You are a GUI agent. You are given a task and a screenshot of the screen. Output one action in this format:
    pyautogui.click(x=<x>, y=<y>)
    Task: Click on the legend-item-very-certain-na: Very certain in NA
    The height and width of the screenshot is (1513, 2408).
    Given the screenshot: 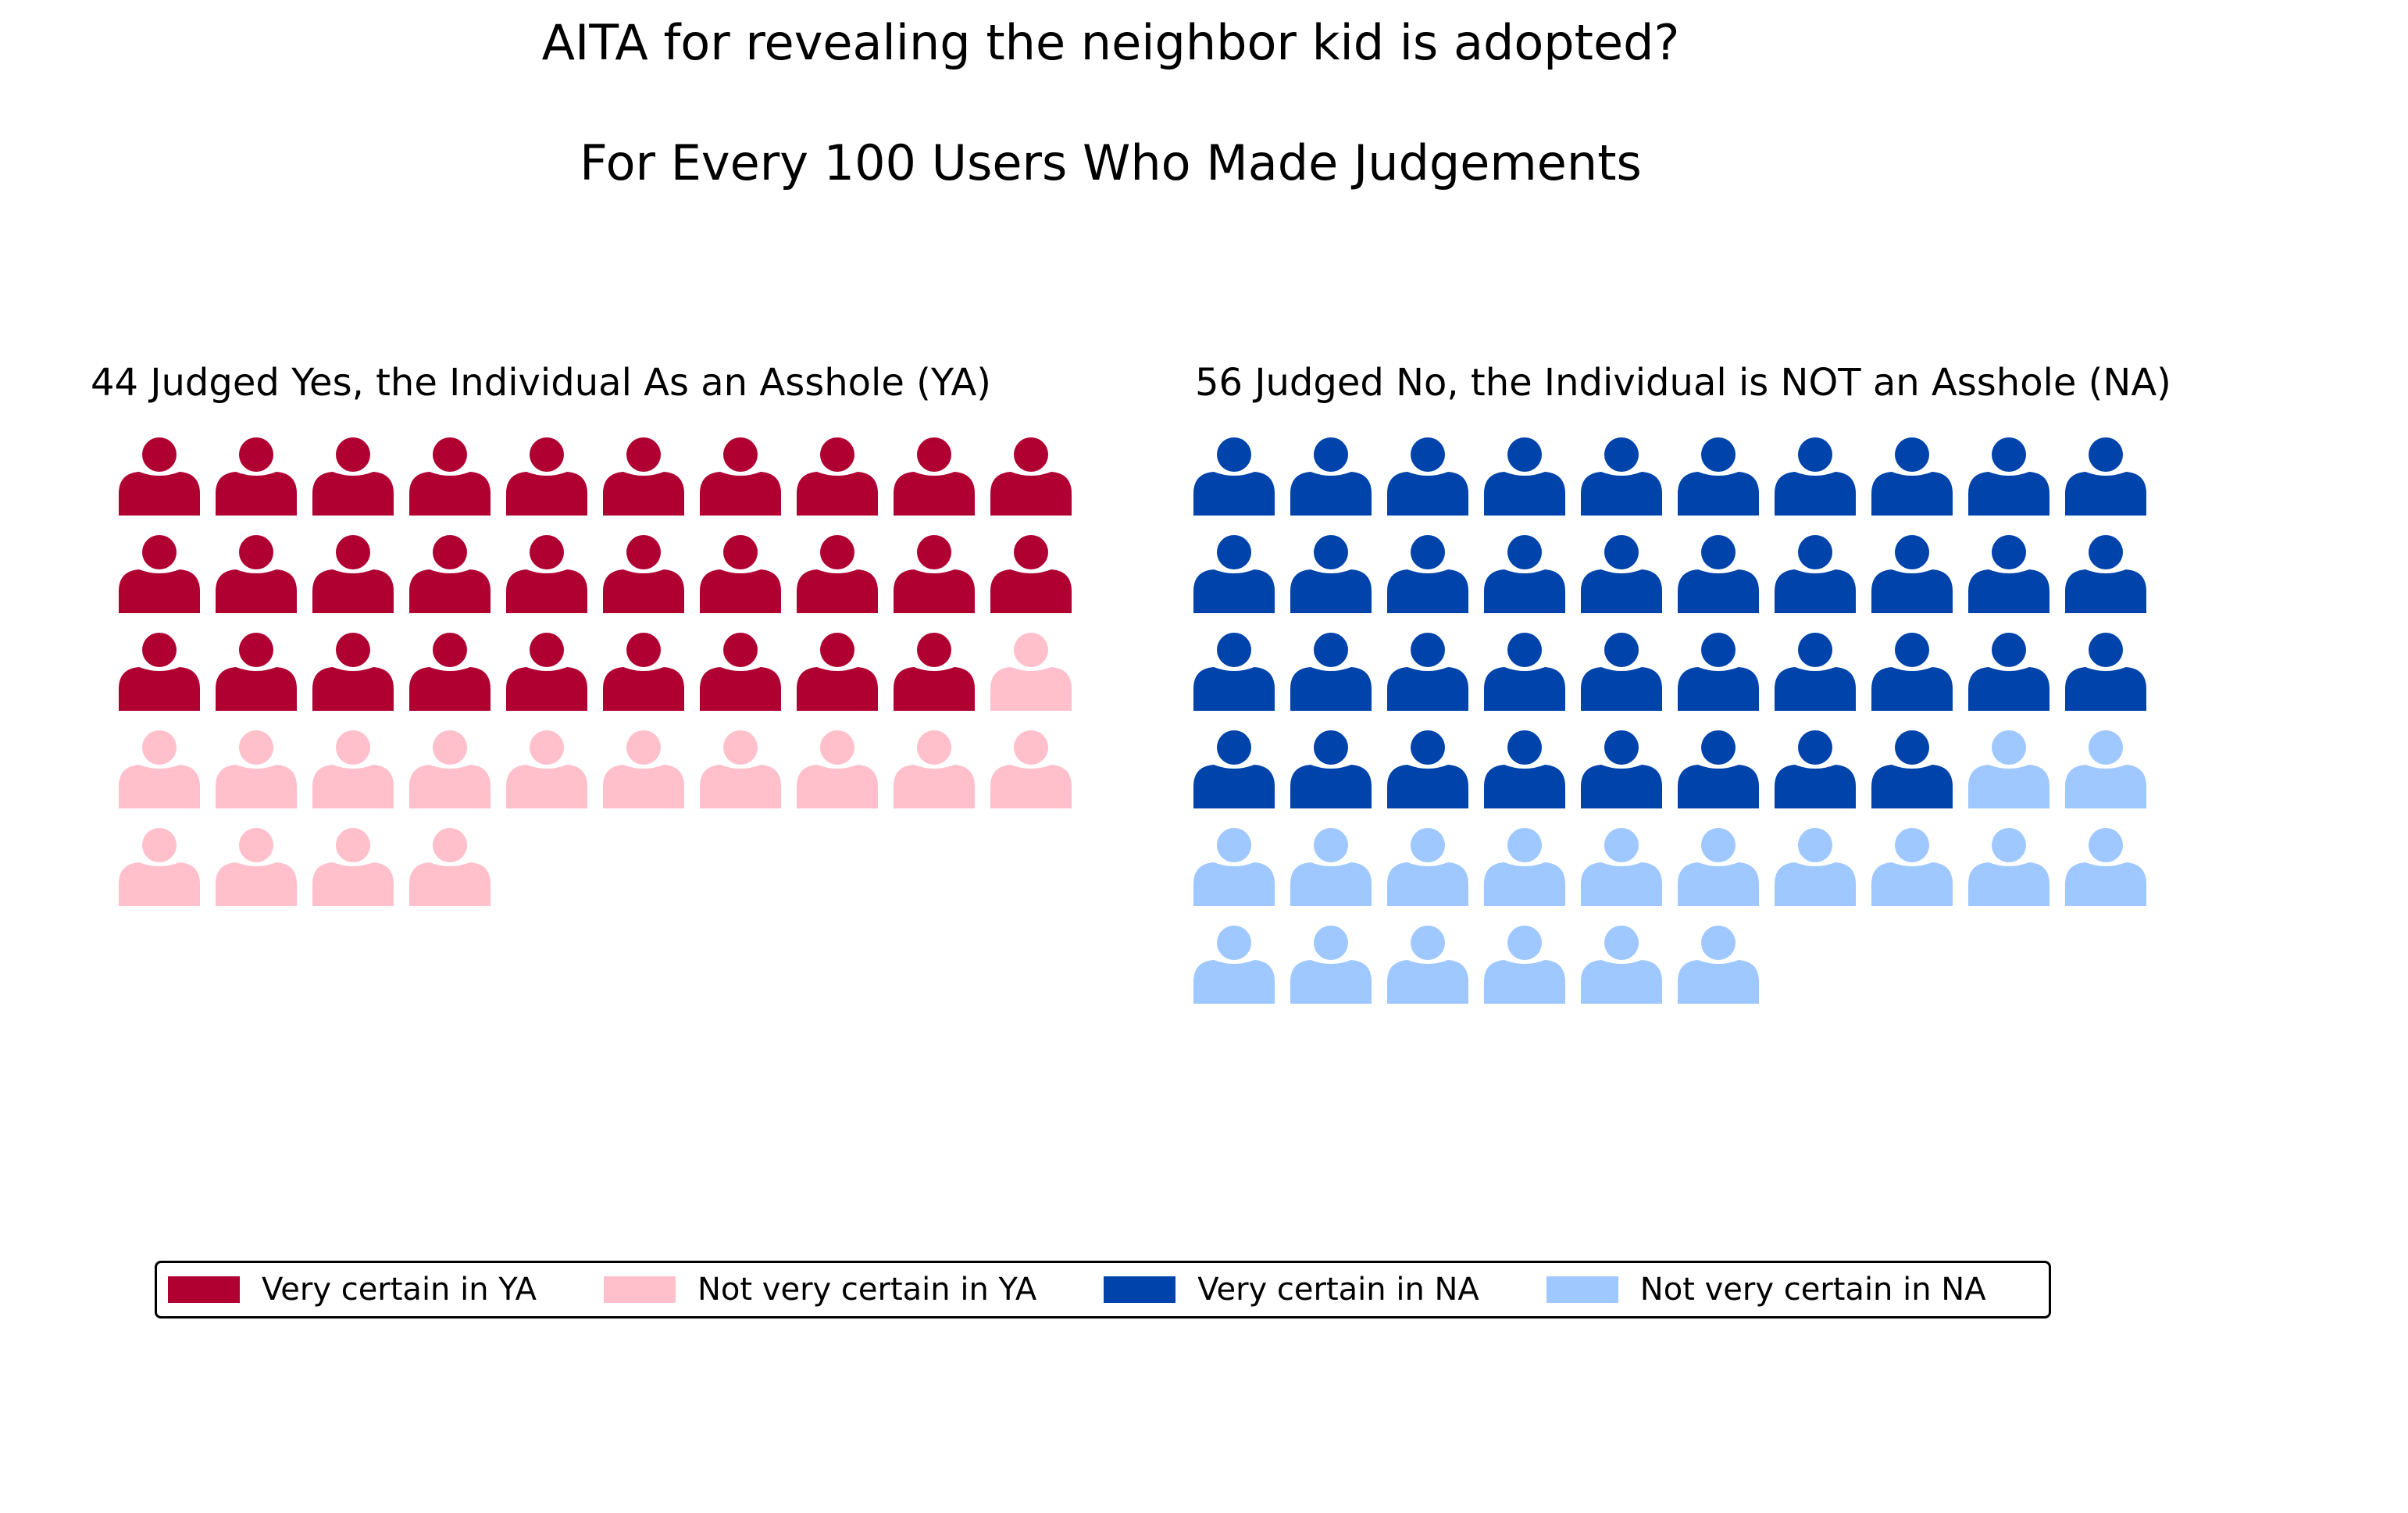 What is the action you would take?
    pyautogui.click(x=1291, y=1290)
    